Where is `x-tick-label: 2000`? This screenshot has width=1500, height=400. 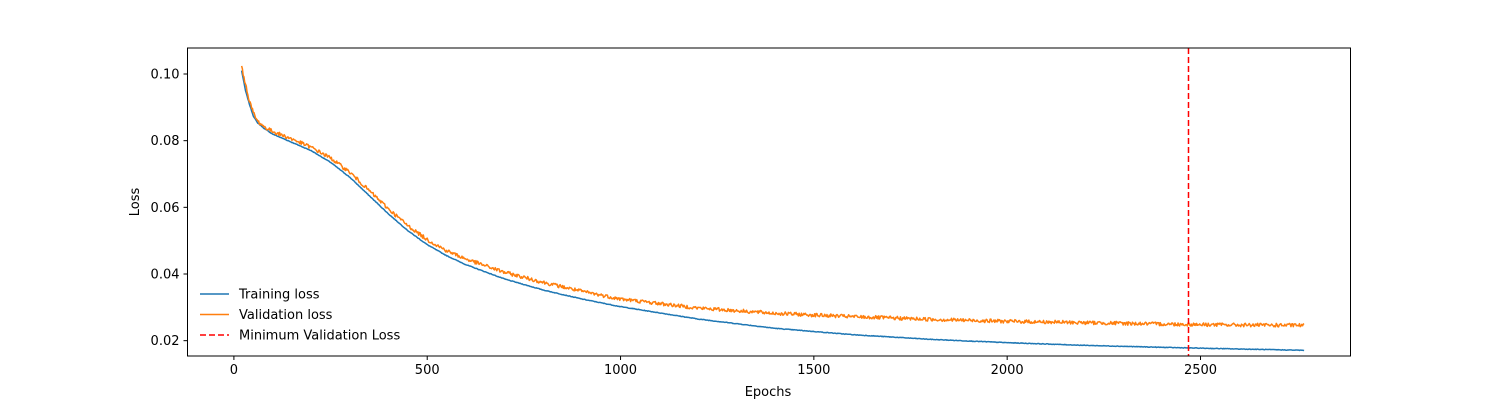
x-tick-label: 2000 is located at coordinates (1007, 370).